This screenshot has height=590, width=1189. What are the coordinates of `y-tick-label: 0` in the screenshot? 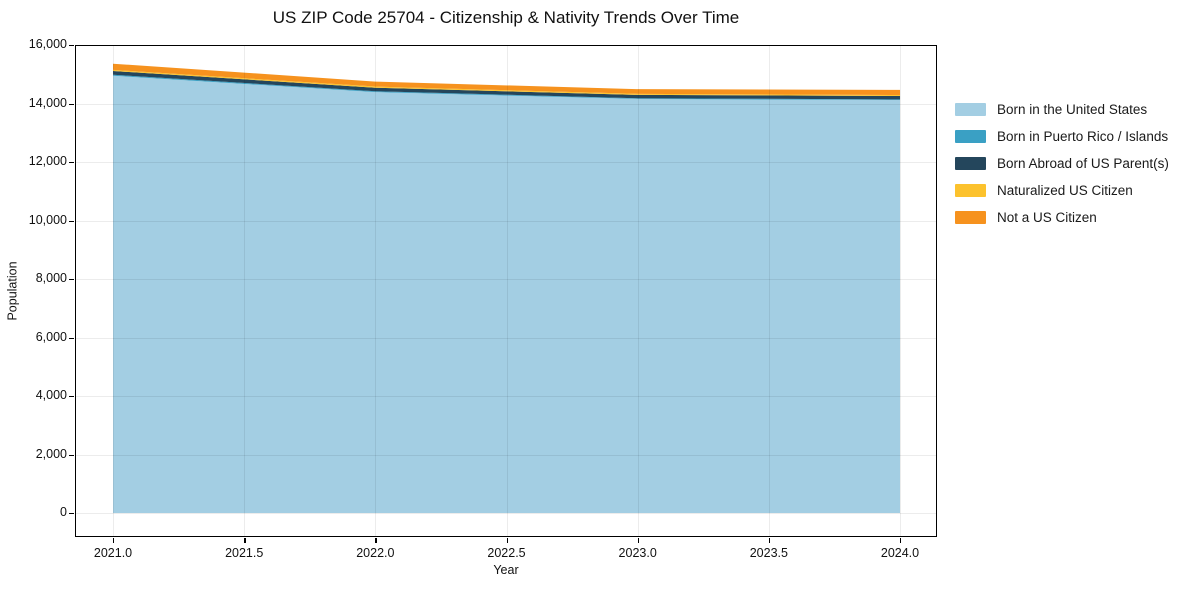 It's located at (63, 512).